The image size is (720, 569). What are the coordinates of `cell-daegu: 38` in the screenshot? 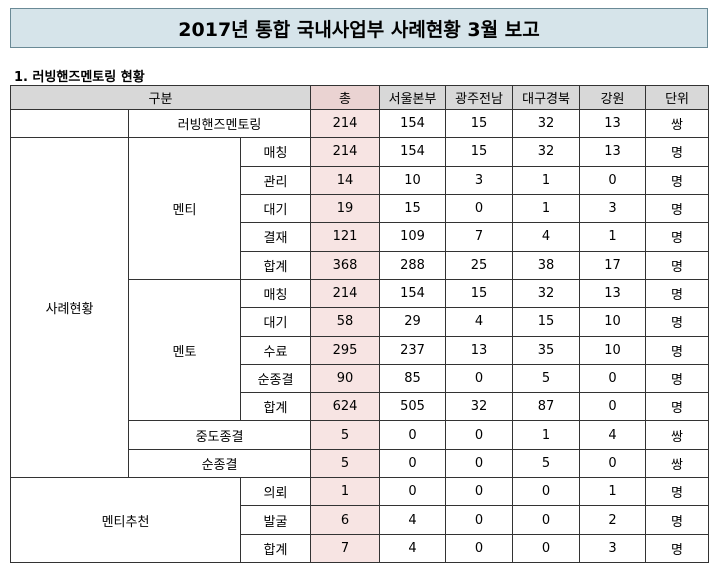 It's located at (546, 265).